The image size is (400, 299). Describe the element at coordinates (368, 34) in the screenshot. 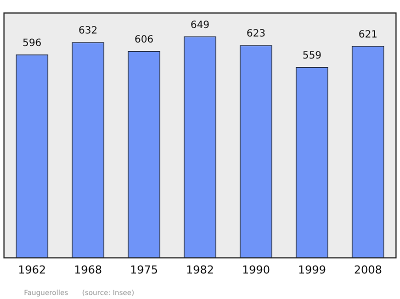

I see `data-label: 621` at that location.